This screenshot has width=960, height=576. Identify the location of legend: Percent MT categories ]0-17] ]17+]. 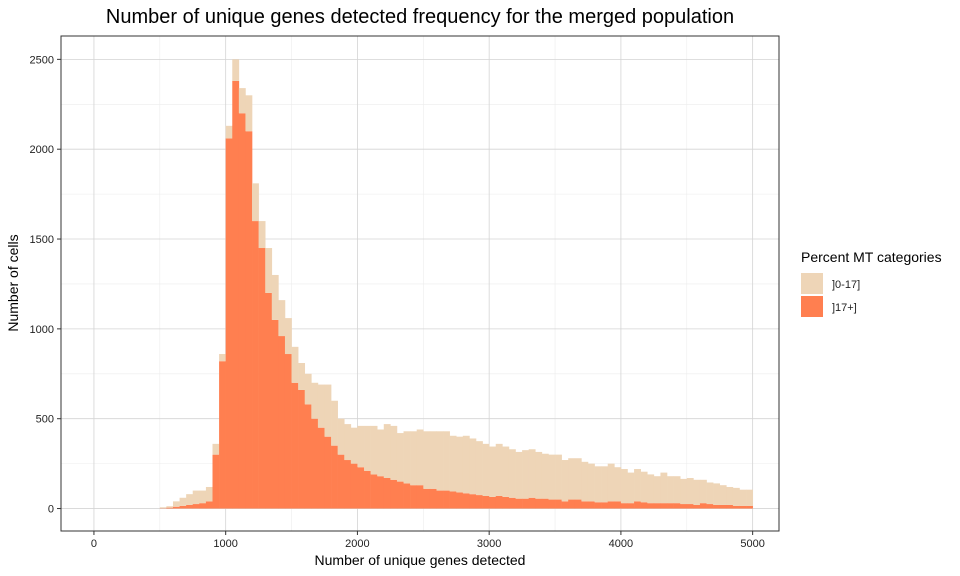
(871, 283).